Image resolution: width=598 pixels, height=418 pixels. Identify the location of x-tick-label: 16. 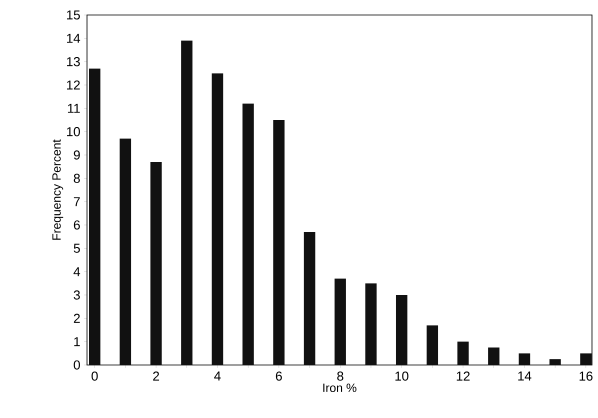
(586, 376).